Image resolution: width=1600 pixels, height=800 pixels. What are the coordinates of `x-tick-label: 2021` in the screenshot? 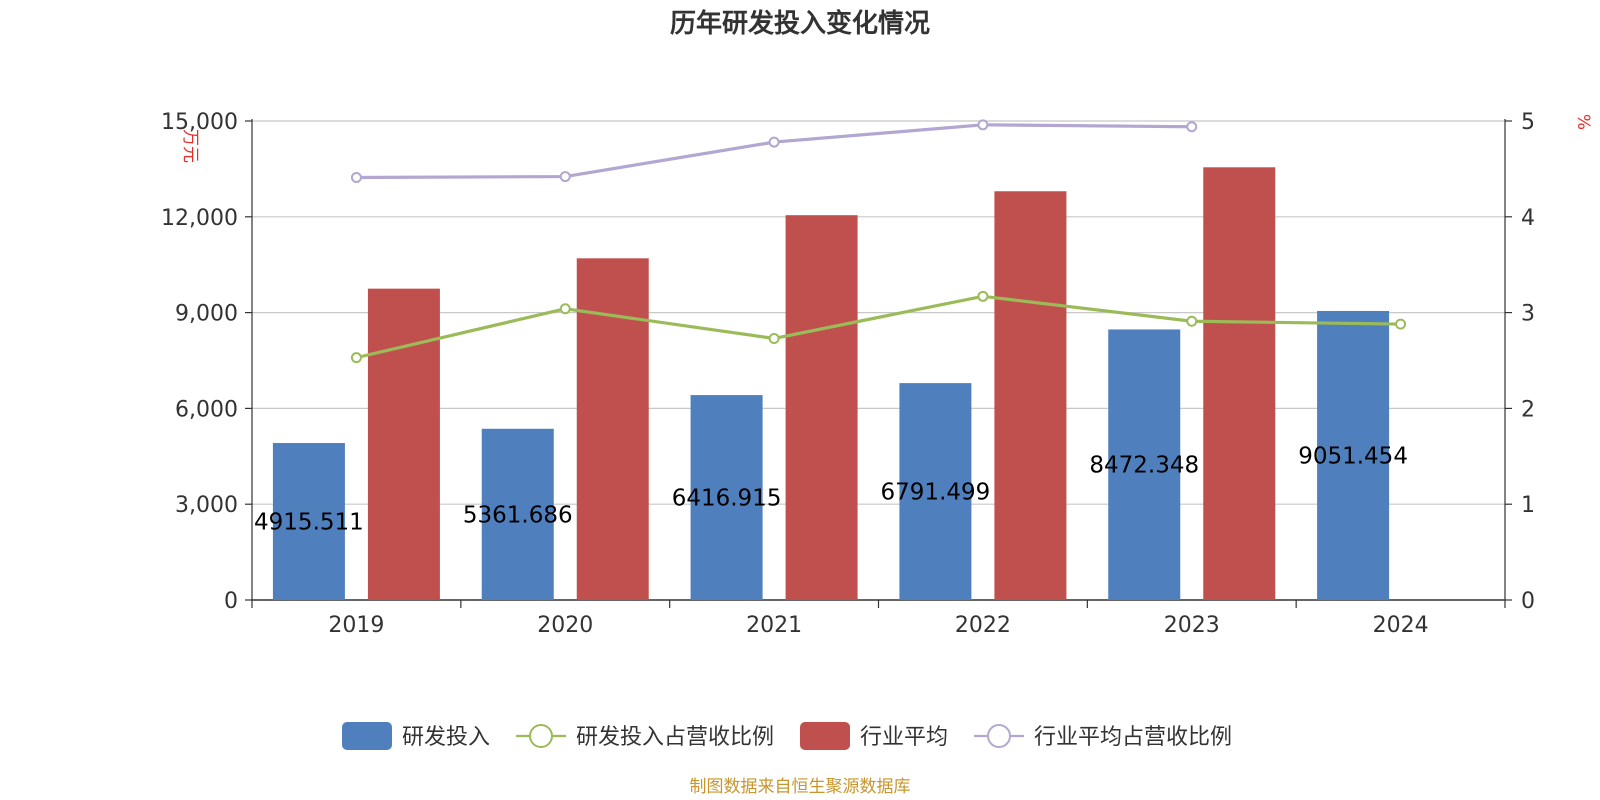 It's located at (774, 625).